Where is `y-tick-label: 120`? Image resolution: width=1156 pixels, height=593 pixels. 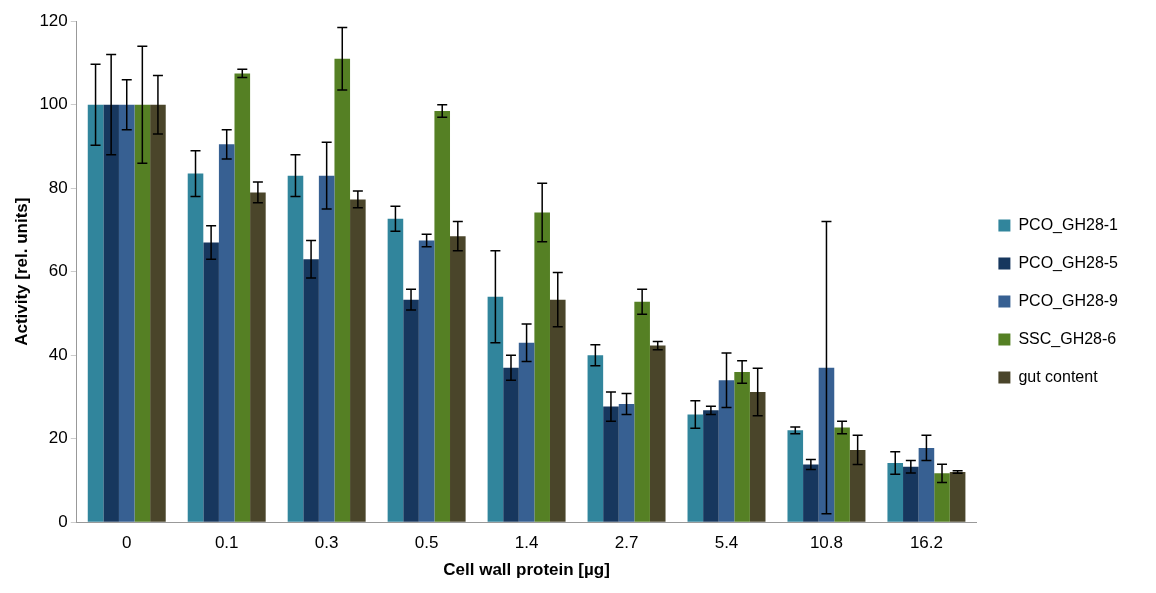 y-tick-label: 120 is located at coordinates (53, 20).